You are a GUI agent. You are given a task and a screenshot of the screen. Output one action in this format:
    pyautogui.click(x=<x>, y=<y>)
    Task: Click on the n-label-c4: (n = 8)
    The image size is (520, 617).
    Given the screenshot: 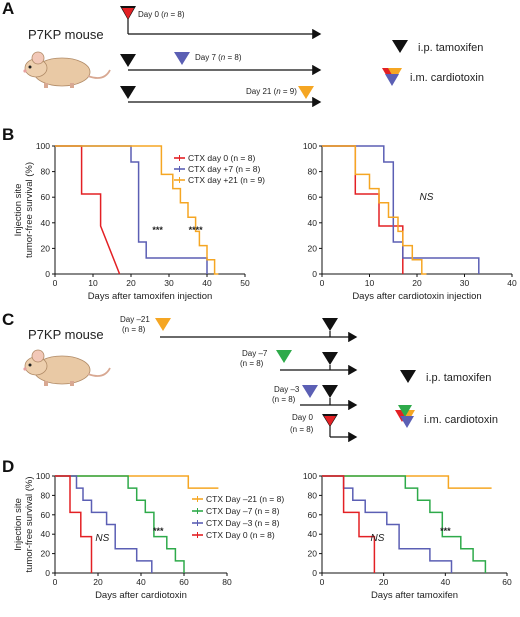 What is the action you would take?
    pyautogui.click(x=302, y=429)
    